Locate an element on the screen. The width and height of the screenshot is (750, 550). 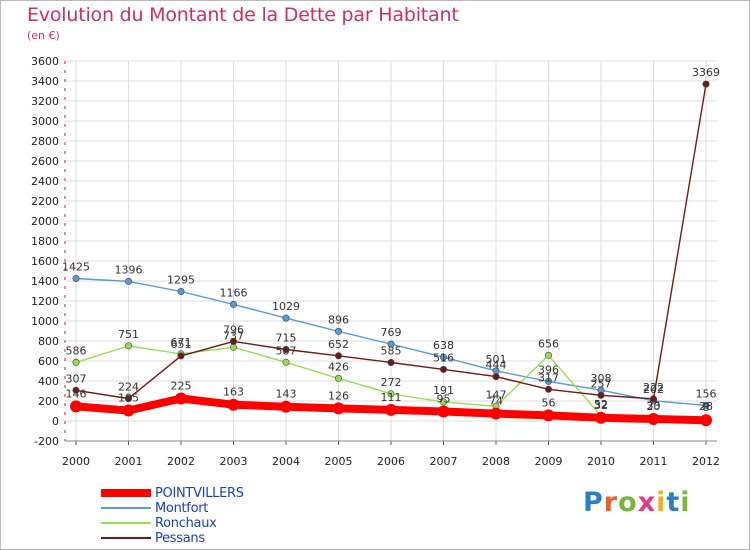
data-label-ronchaux: 28 is located at coordinates (706, 406).